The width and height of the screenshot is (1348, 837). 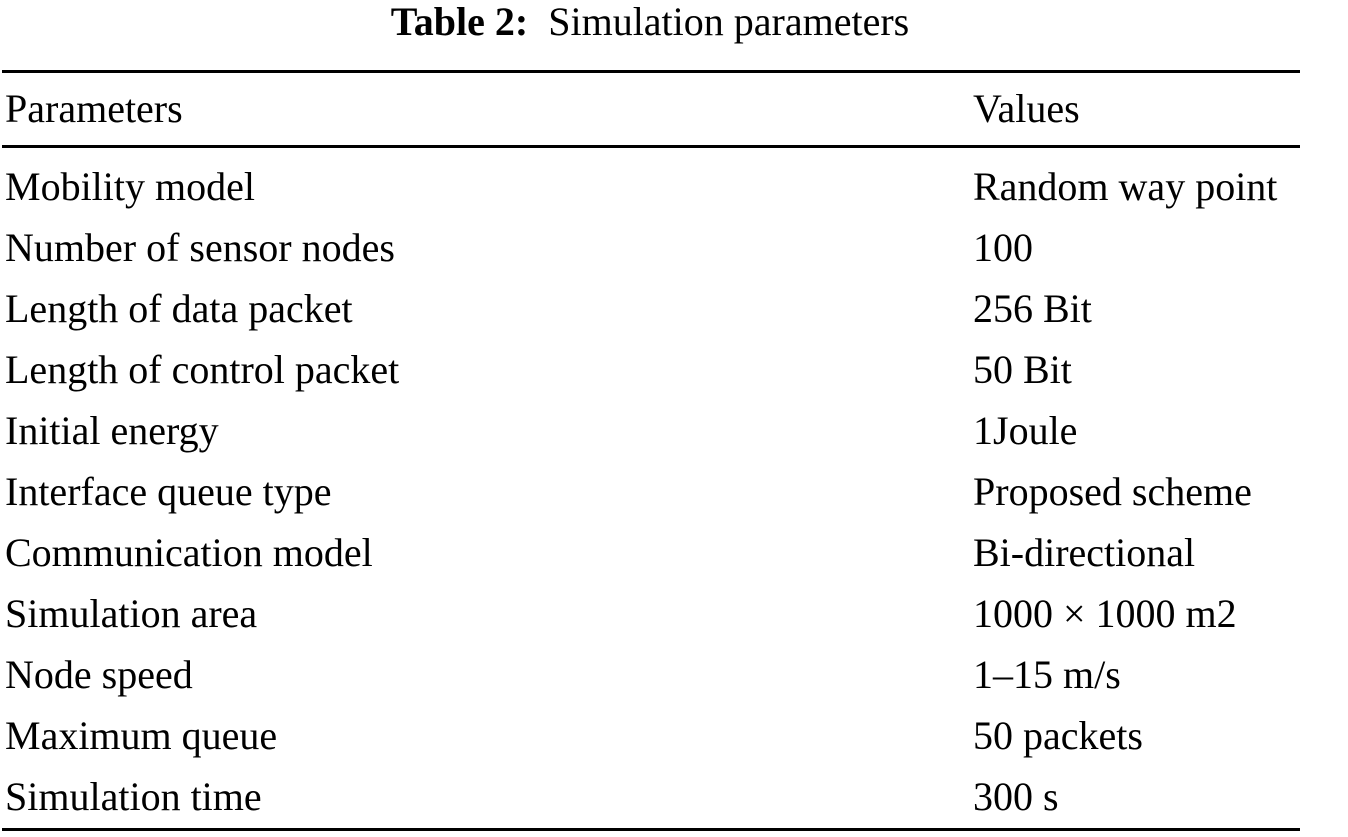 What do you see at coordinates (131, 613) in the screenshot?
I see `parameter-cell: Simulation area` at bounding box center [131, 613].